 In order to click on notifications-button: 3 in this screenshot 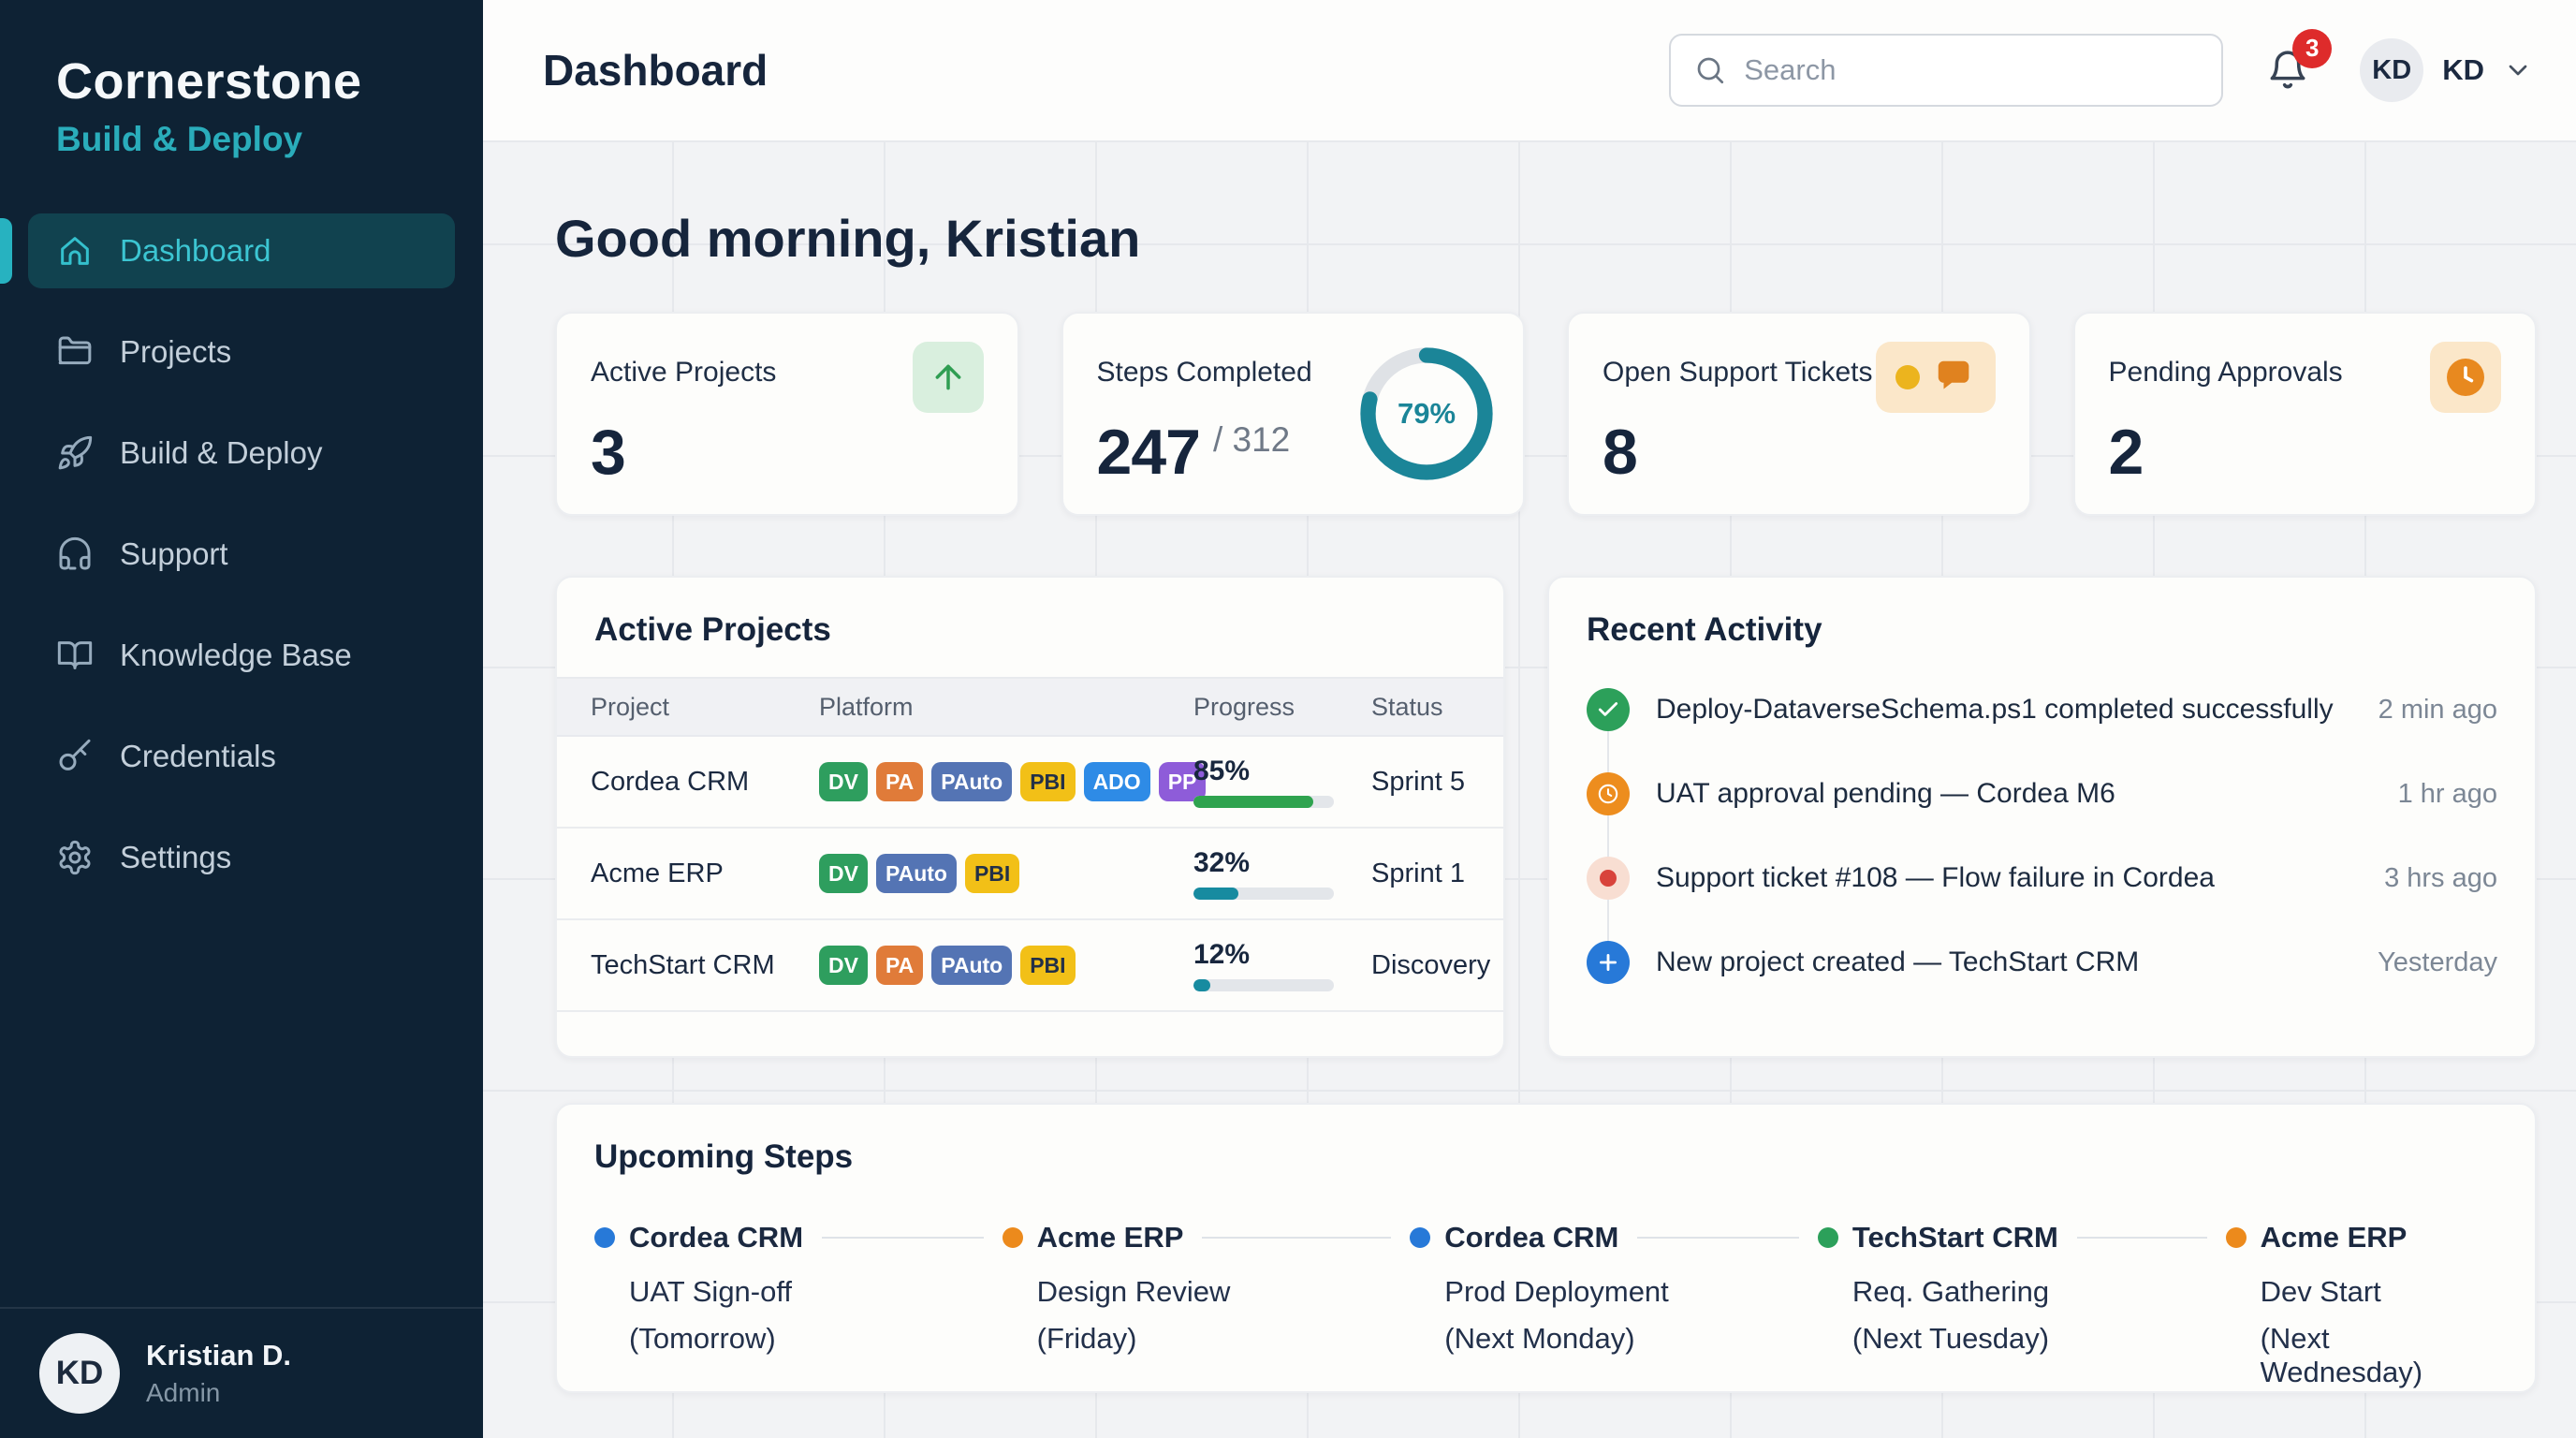, I will do `click(2296, 64)`.